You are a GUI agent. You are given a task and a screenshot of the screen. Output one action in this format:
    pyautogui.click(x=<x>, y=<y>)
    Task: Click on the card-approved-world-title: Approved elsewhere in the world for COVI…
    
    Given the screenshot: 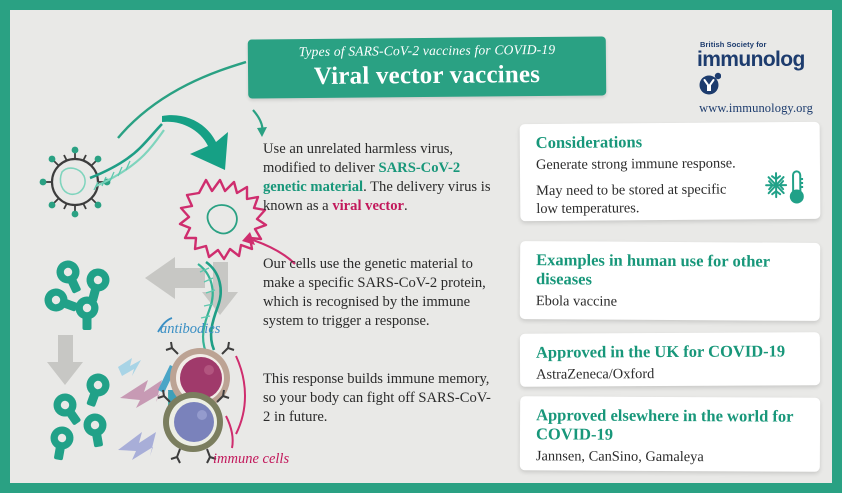 What is the action you would take?
    pyautogui.click(x=664, y=424)
    